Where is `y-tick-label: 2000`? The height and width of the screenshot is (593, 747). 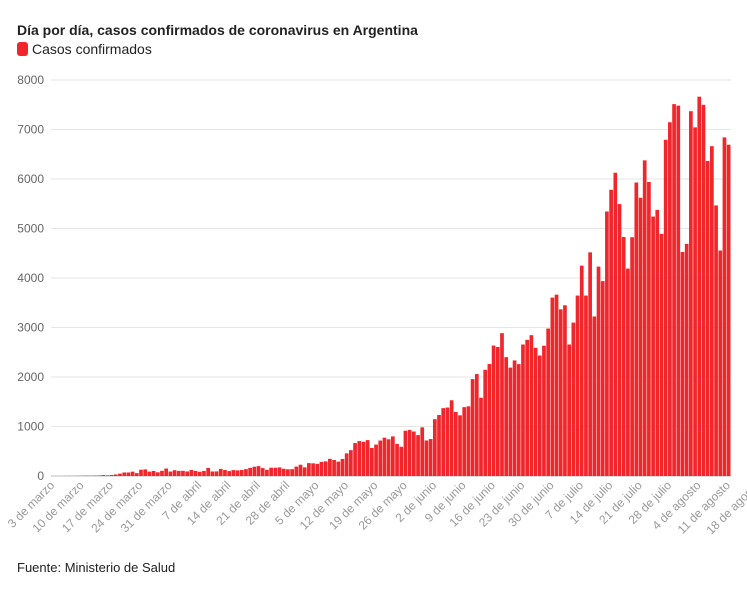 y-tick-label: 2000 is located at coordinates (30, 377).